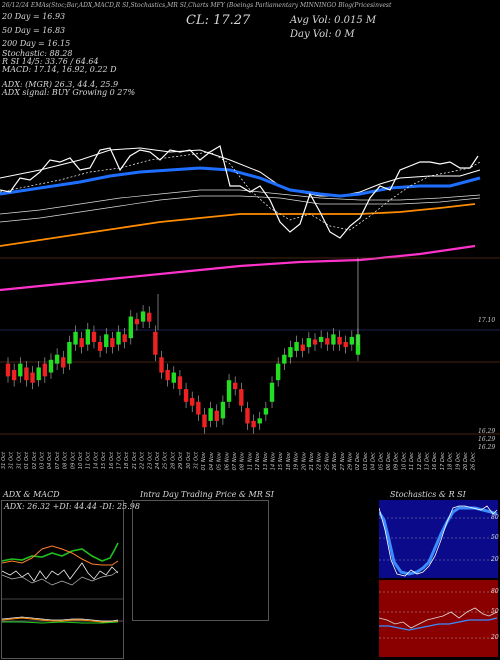  Describe the element at coordinates (474, 461) in the screenshot. I see `date-tick-label: 26 Dec` at that location.